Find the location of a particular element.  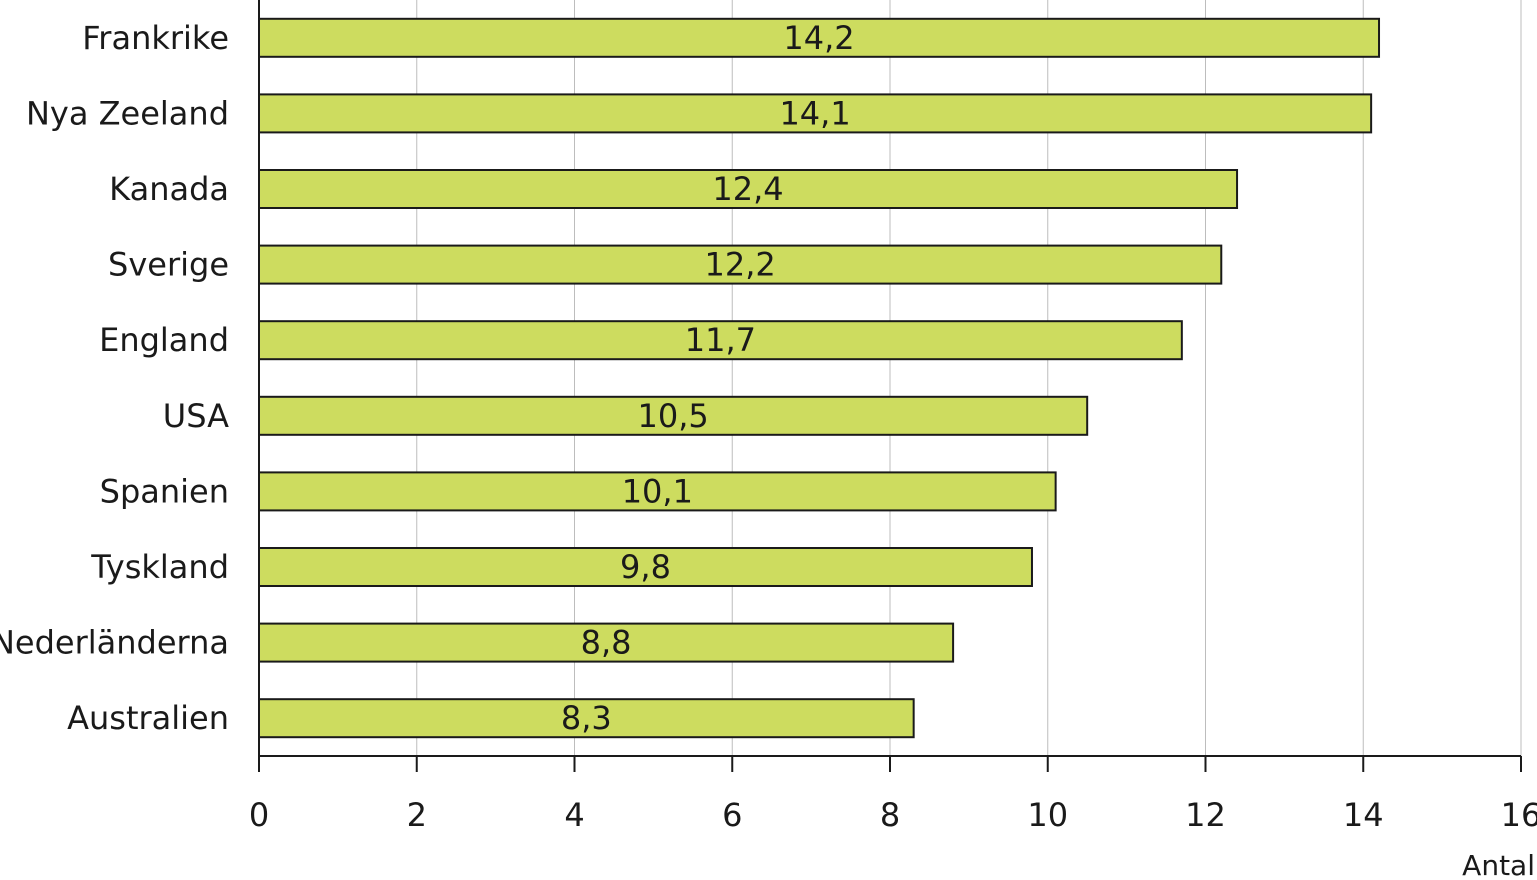

category-label: Nya Zeeland is located at coordinates (127, 113).